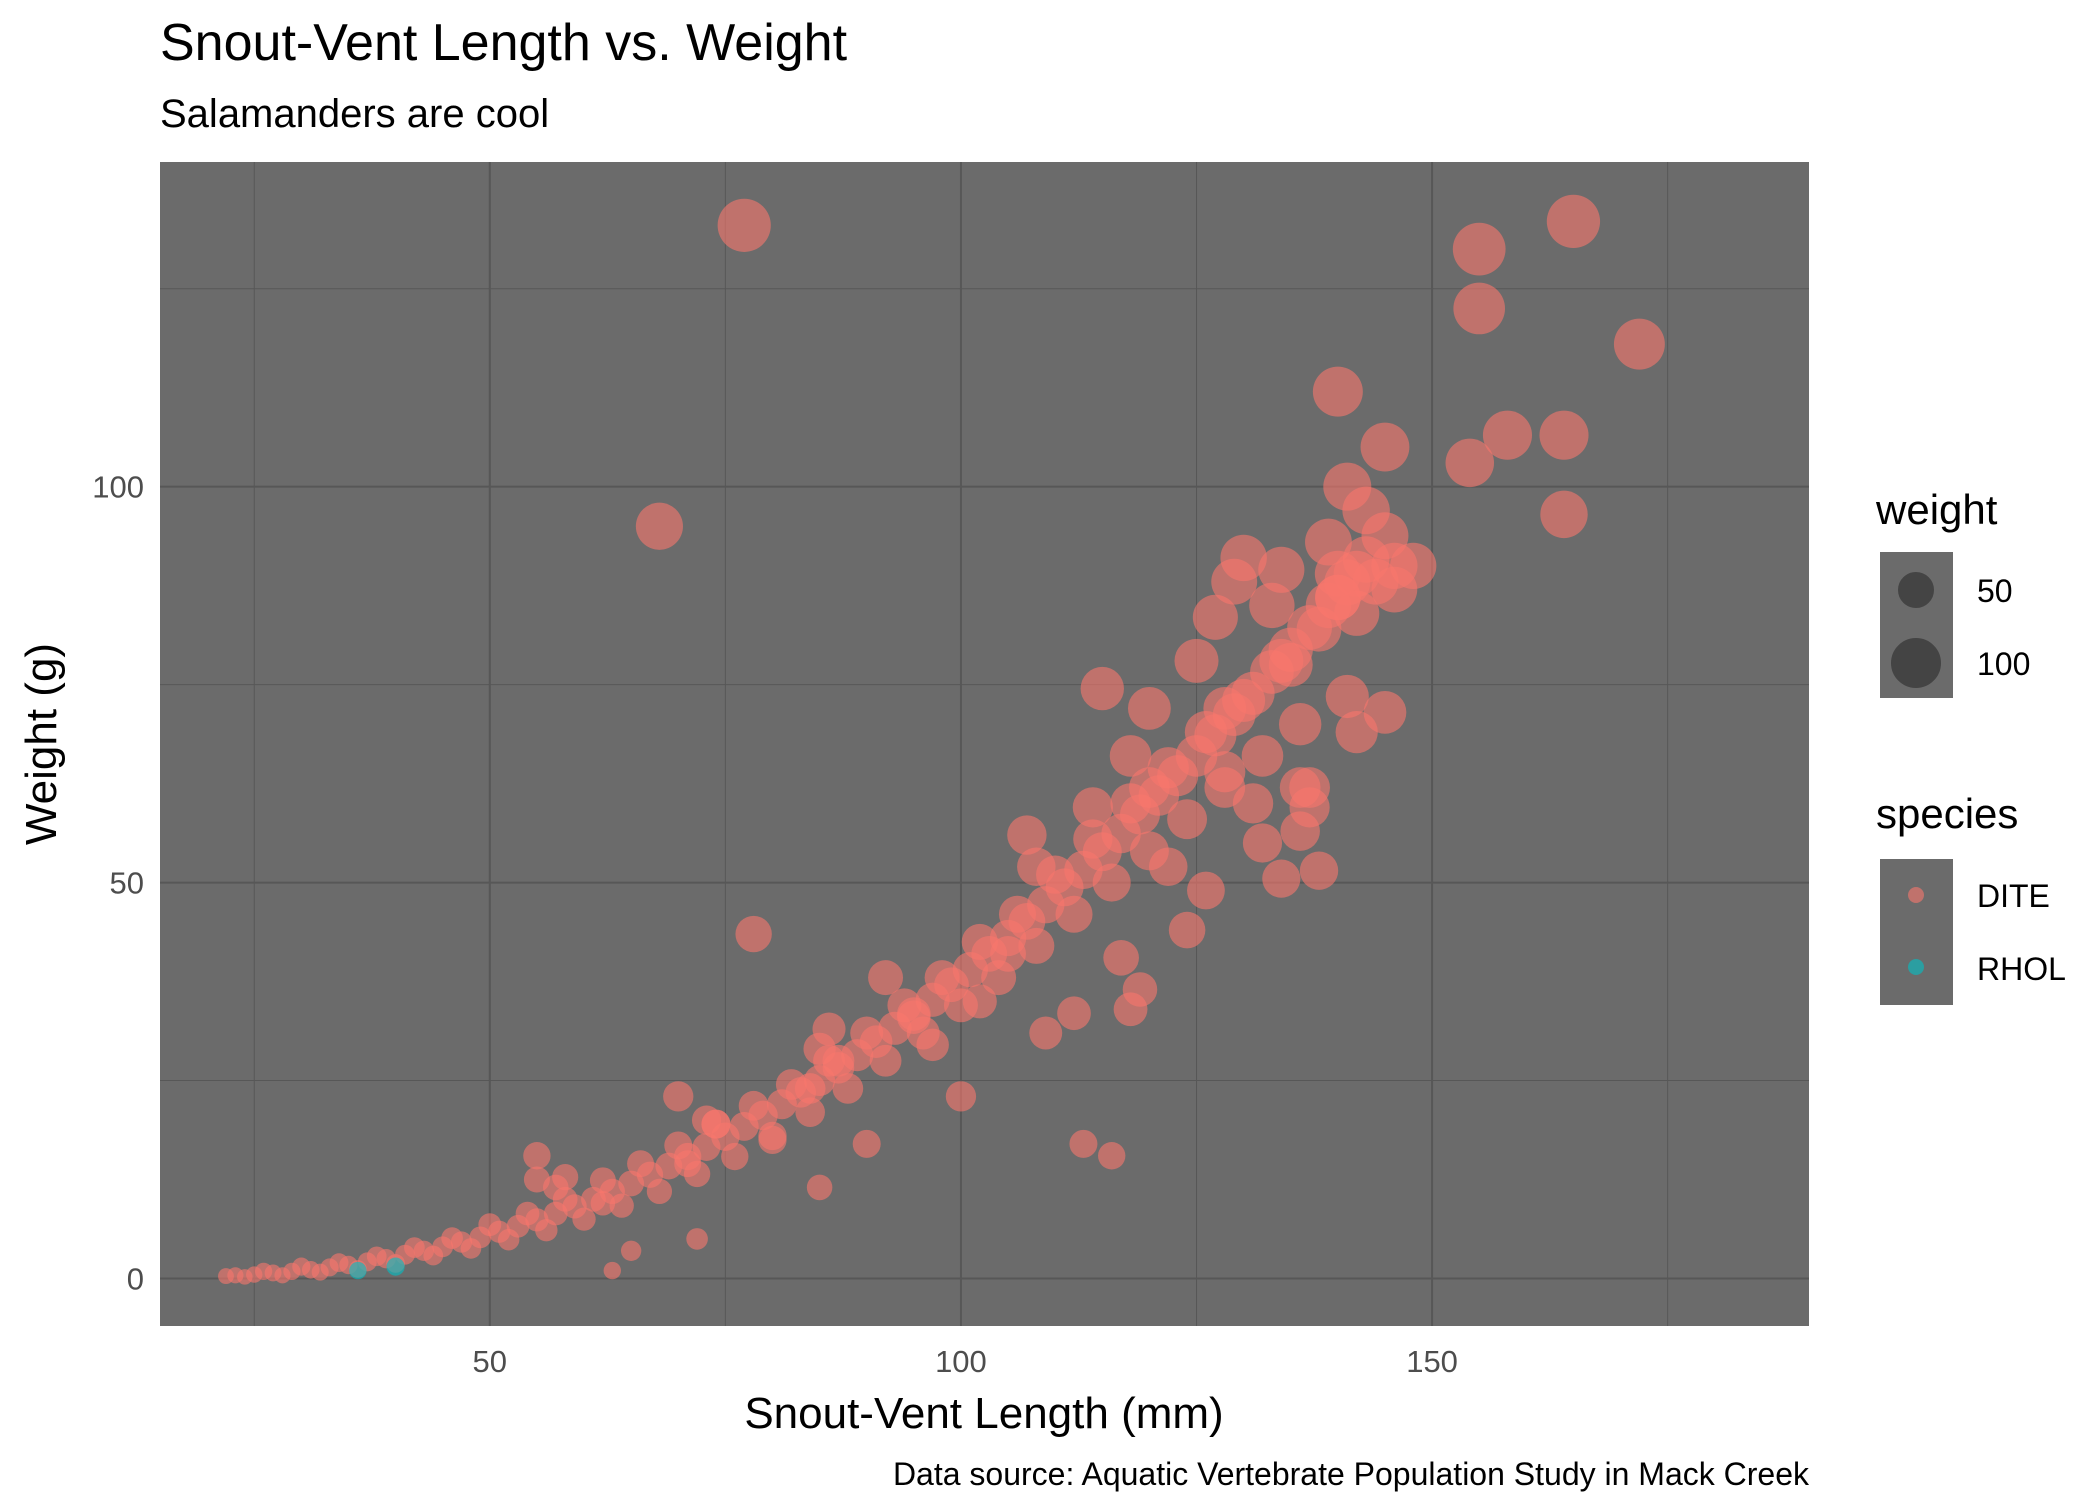 The image size is (2099, 1499). Describe the element at coordinates (118, 487) in the screenshot. I see `y-tick-label: 100` at that location.